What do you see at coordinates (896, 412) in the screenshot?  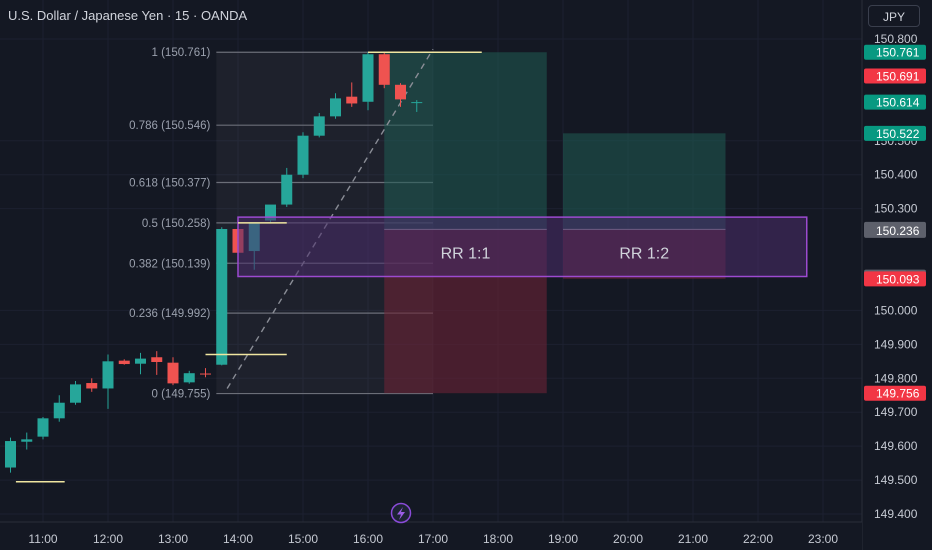 I see `price-tick-label: 149.700` at bounding box center [896, 412].